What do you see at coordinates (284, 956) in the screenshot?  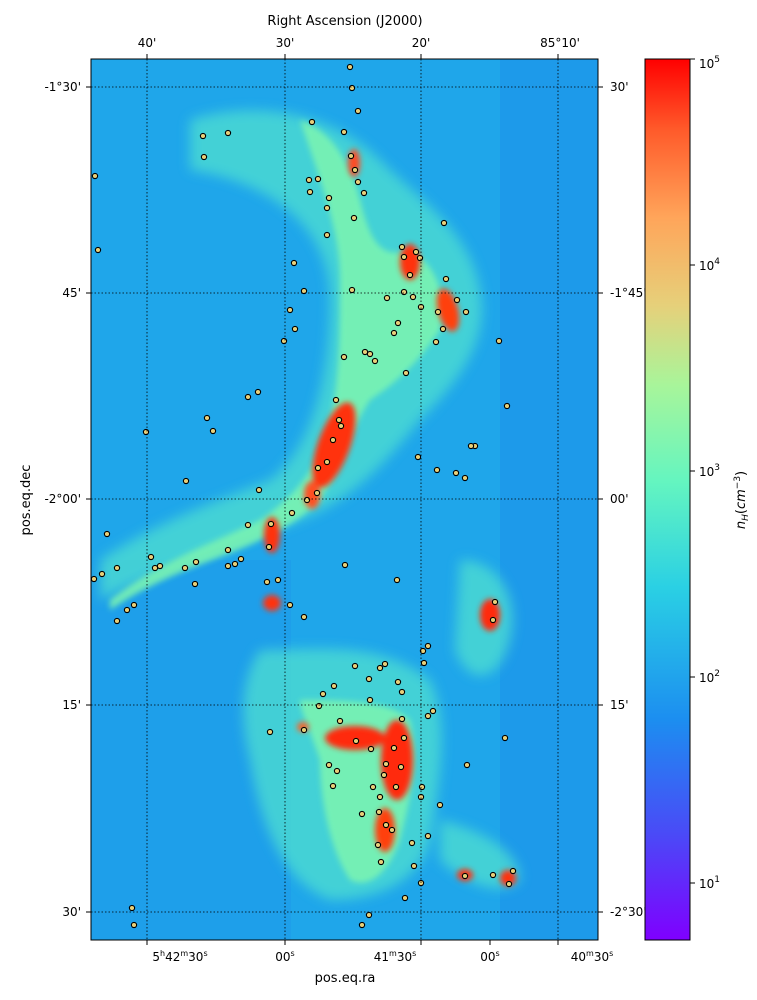 I see `bottom-tick-label: 00s` at bounding box center [284, 956].